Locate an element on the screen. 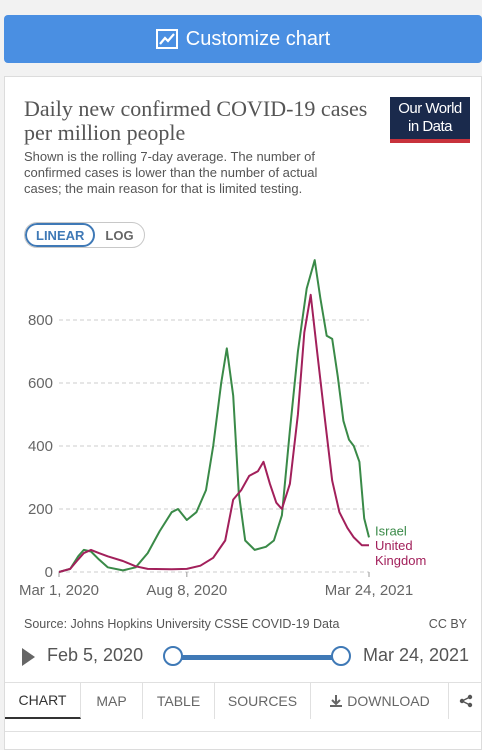 This screenshot has height=750, width=482. x-tick-label: Mar 1, 2020 is located at coordinates (59, 590).